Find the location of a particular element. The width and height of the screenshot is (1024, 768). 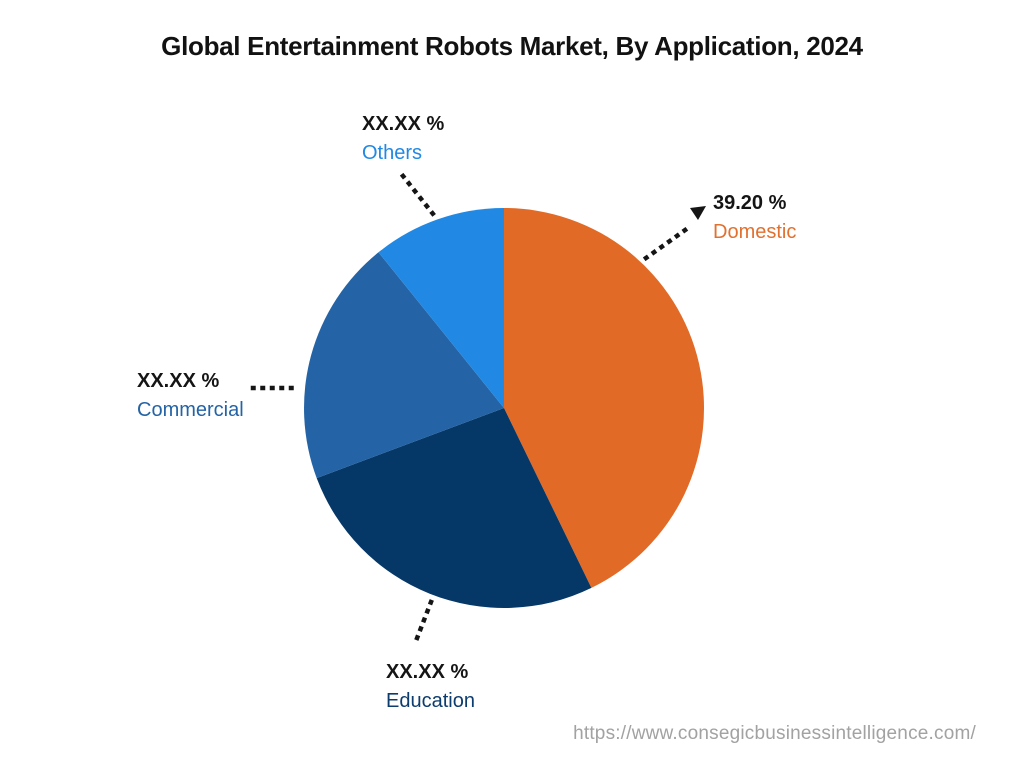

callout-line-education is located at coordinates (422, 624).